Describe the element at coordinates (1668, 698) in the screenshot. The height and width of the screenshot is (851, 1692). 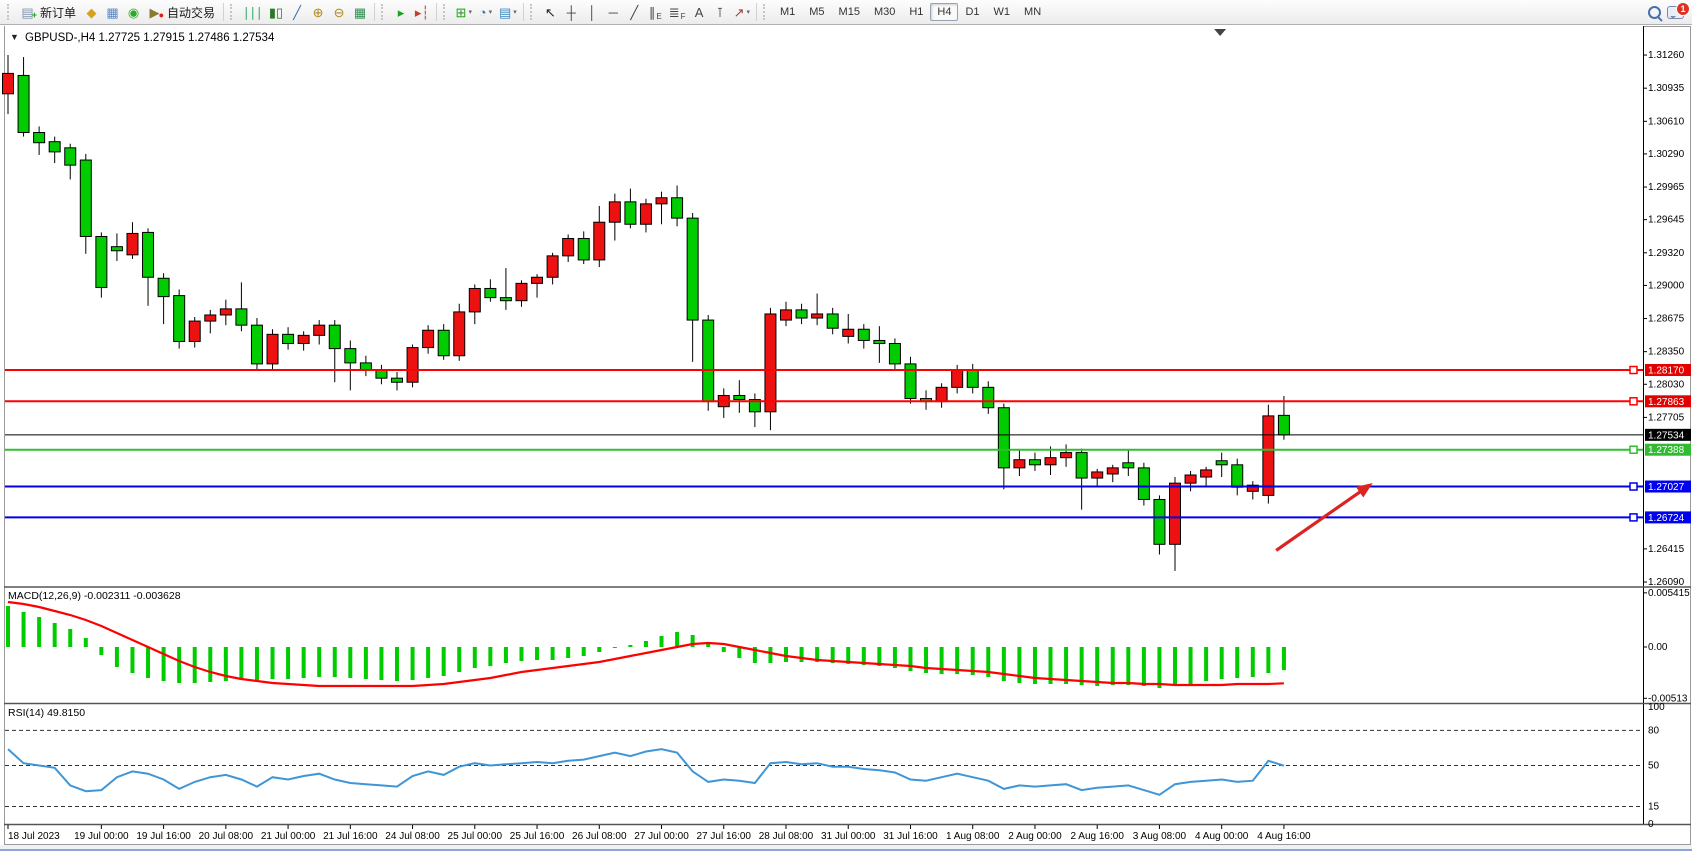
I see `macd-axis-label: -0.00513` at that location.